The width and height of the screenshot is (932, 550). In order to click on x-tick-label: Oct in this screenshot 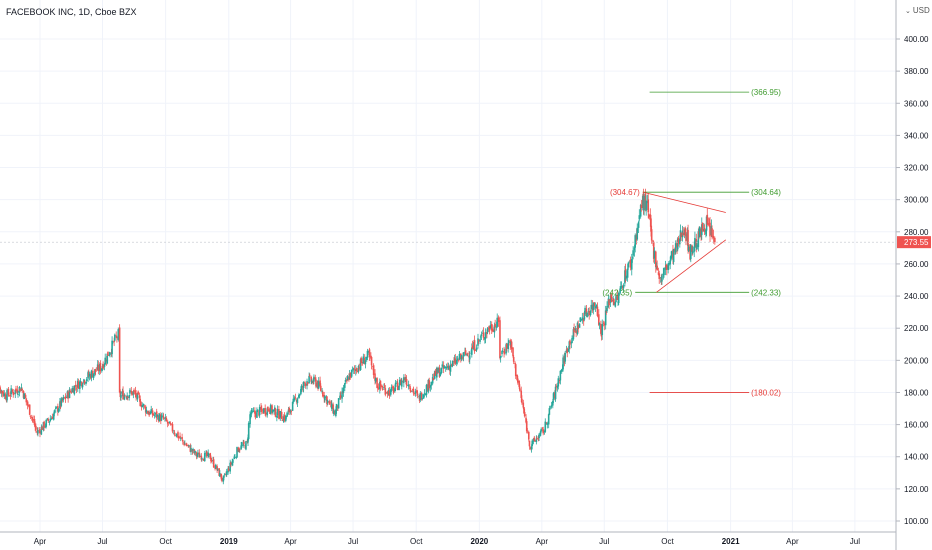, I will do `click(416, 541)`.